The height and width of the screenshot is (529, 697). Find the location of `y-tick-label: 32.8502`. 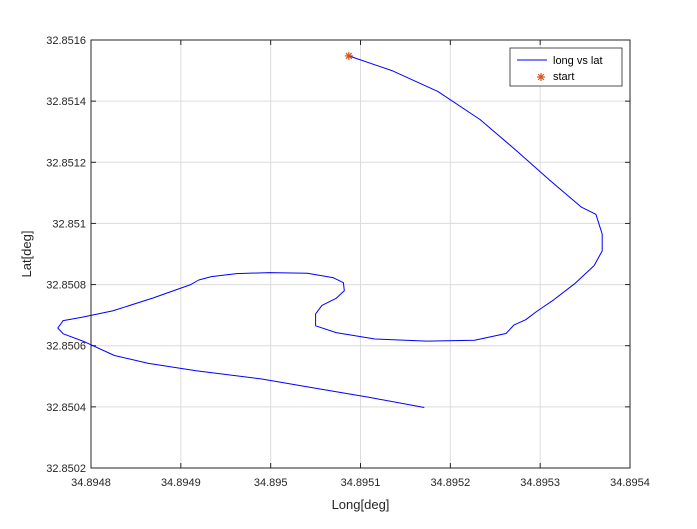

y-tick-label: 32.8502 is located at coordinates (66, 469).